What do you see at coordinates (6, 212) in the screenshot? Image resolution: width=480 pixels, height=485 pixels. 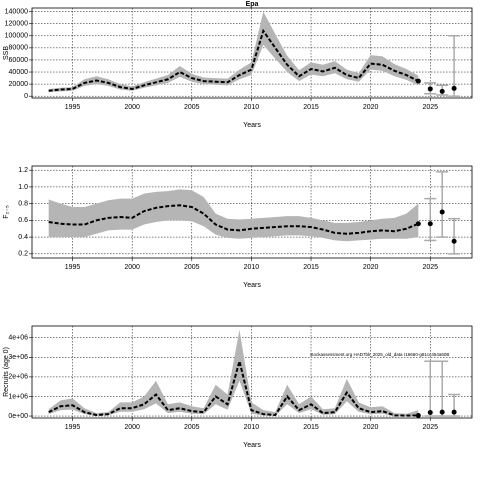 I see `y-axis-label: F₂₋₅` at bounding box center [6, 212].